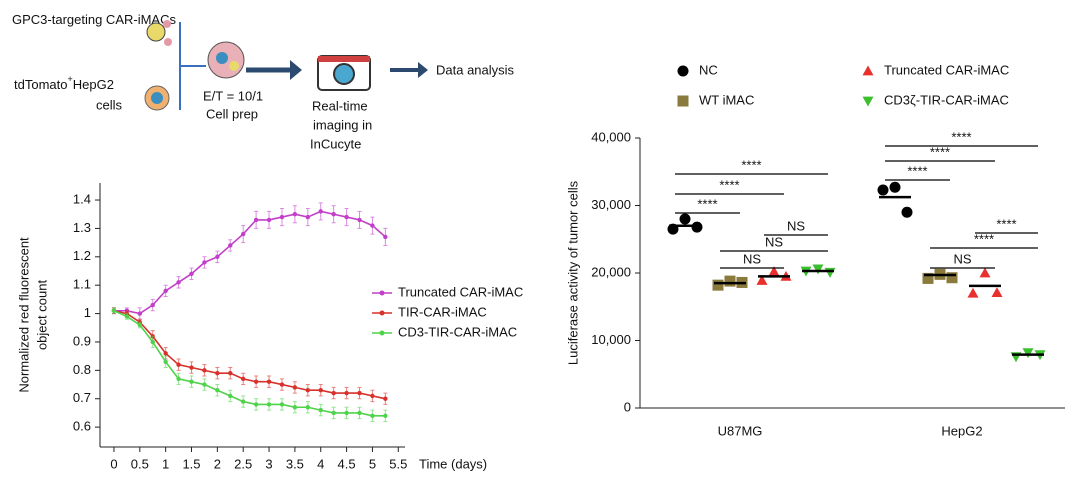 This screenshot has height=484, width=1080. I want to click on y-axis-label: object count, so click(41, 315).